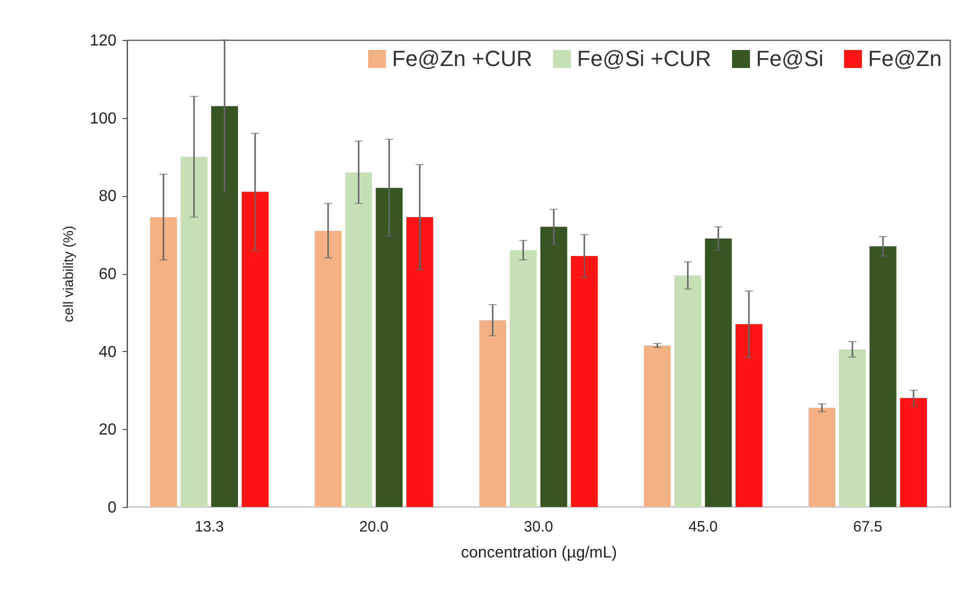 The image size is (974, 601). Describe the element at coordinates (790, 58) in the screenshot. I see `legend-label: Fe@Si` at that location.